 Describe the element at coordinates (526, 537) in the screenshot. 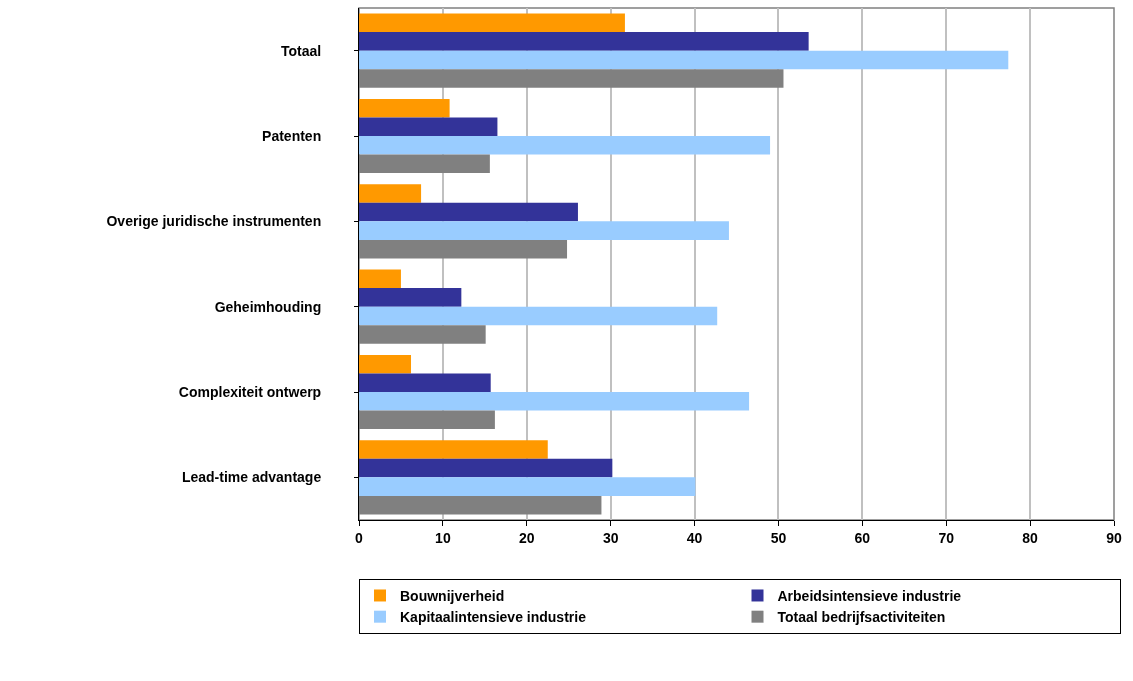

I see `x-tick-label: 20` at that location.